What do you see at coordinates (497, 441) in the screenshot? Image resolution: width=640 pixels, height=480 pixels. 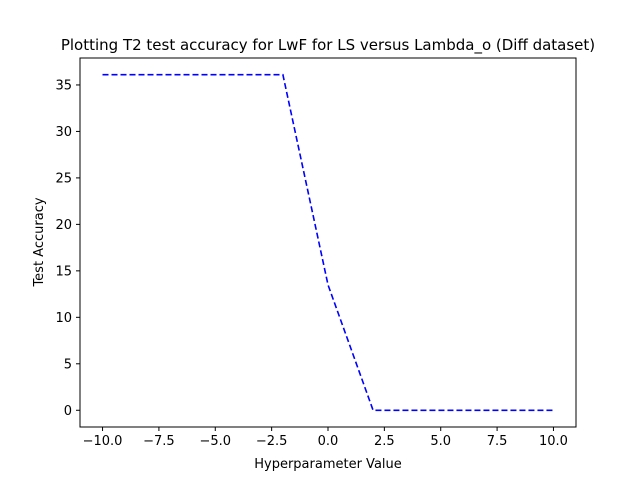 I see `x-tick-label: 7.5` at bounding box center [497, 441].